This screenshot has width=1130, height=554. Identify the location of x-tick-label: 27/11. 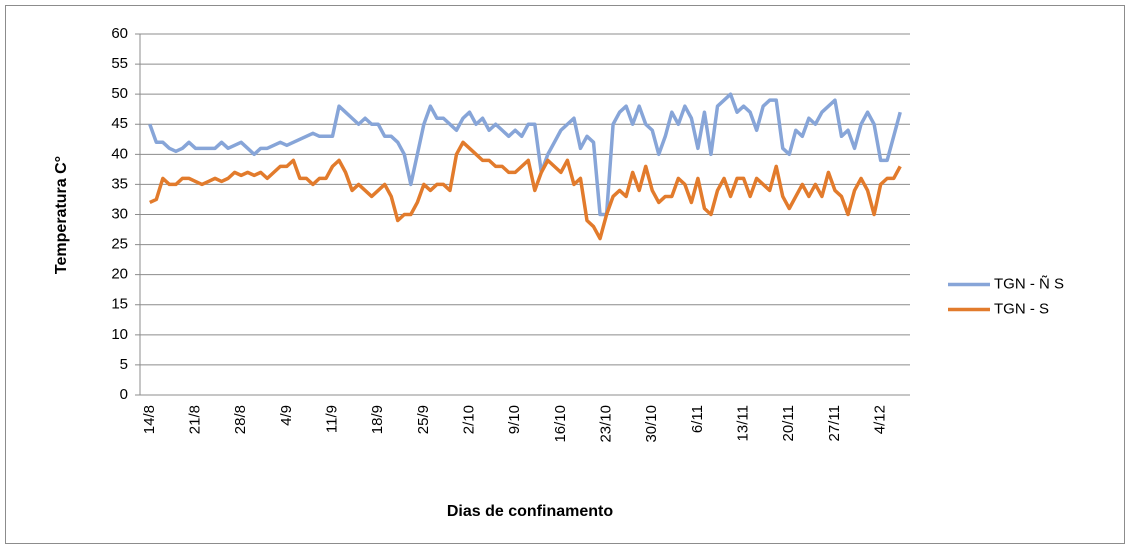
(834, 423).